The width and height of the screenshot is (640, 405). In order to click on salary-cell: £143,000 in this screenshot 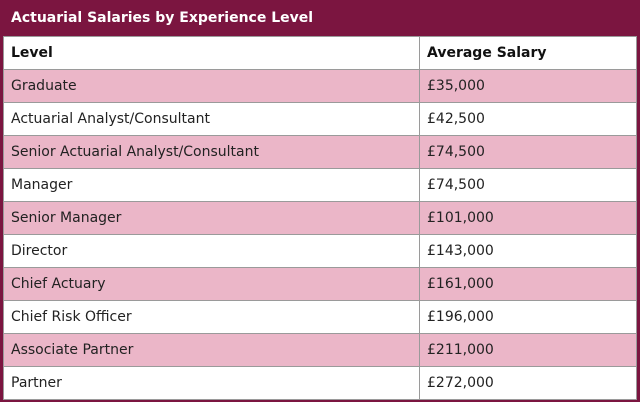, I will do `click(528, 251)`.